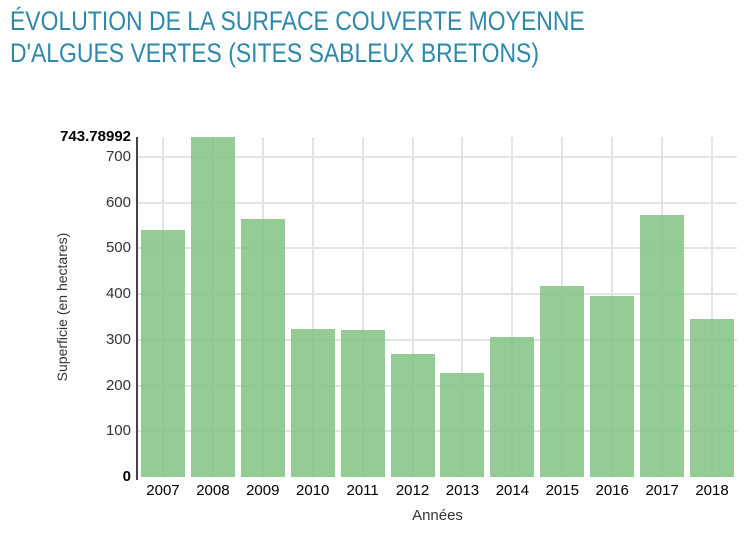 Image resolution: width=754 pixels, height=538 pixels. What do you see at coordinates (118, 157) in the screenshot?
I see `y-tick-700: 700` at bounding box center [118, 157].